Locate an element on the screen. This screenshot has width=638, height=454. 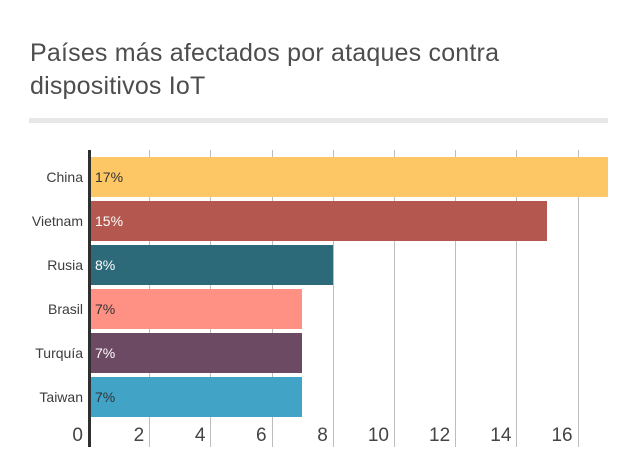
value-label-turquia: 7% is located at coordinates (105, 353).